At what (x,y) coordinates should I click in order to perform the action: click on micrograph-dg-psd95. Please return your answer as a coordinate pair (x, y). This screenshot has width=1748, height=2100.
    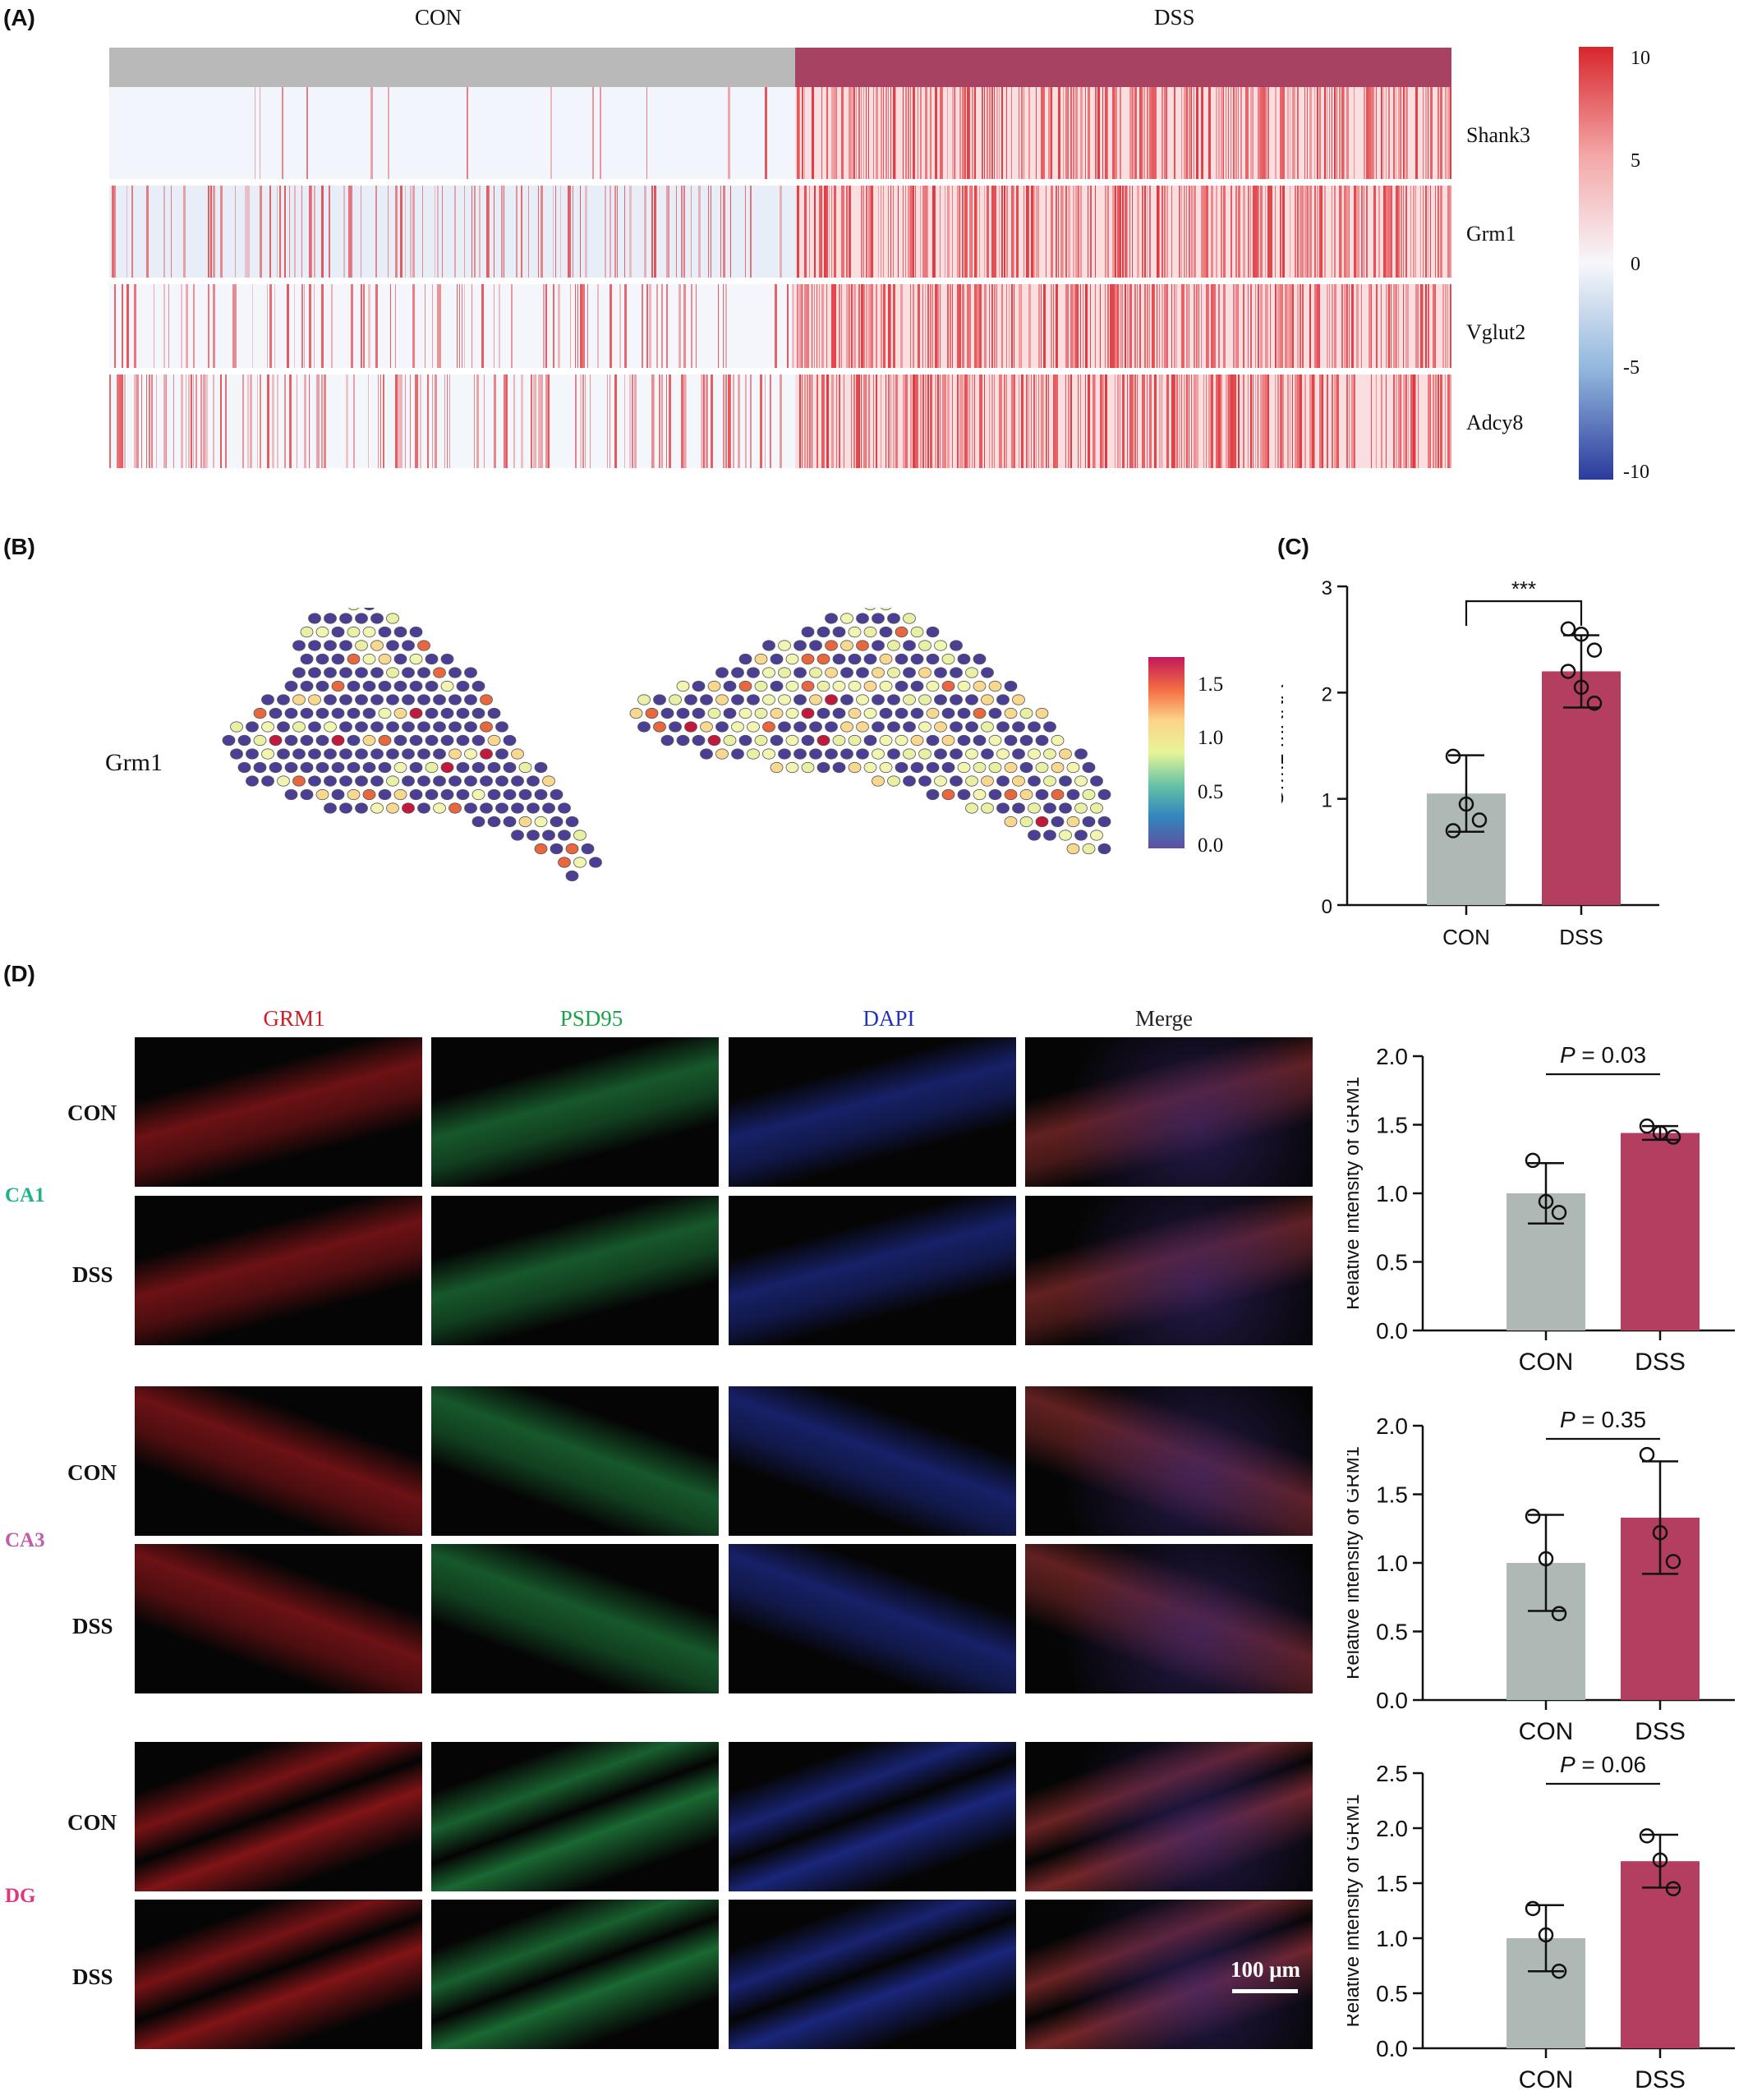
    Looking at the image, I should click on (575, 1975).